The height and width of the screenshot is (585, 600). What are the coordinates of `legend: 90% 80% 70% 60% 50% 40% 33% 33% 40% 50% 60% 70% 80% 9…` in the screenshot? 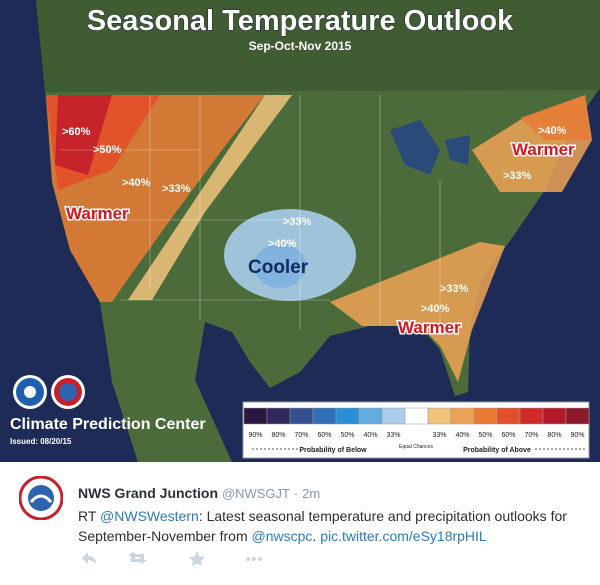 It's located at (416, 430).